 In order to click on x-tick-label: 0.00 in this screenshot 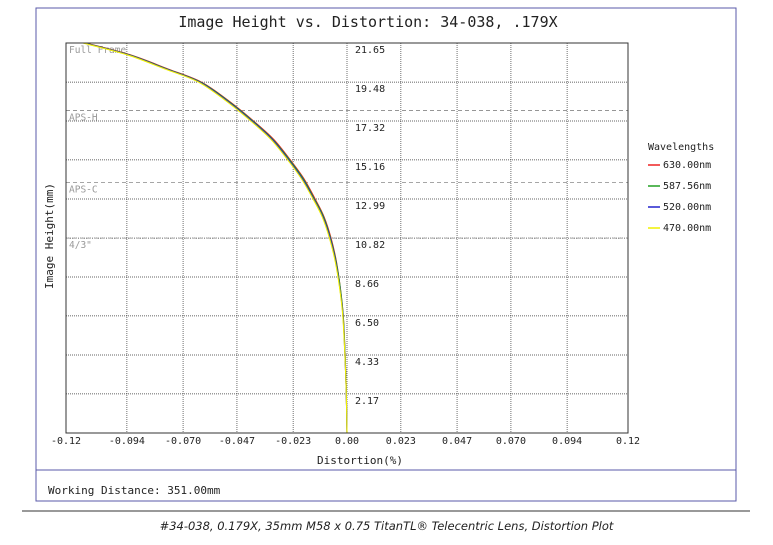, I will do `click(347, 441)`.